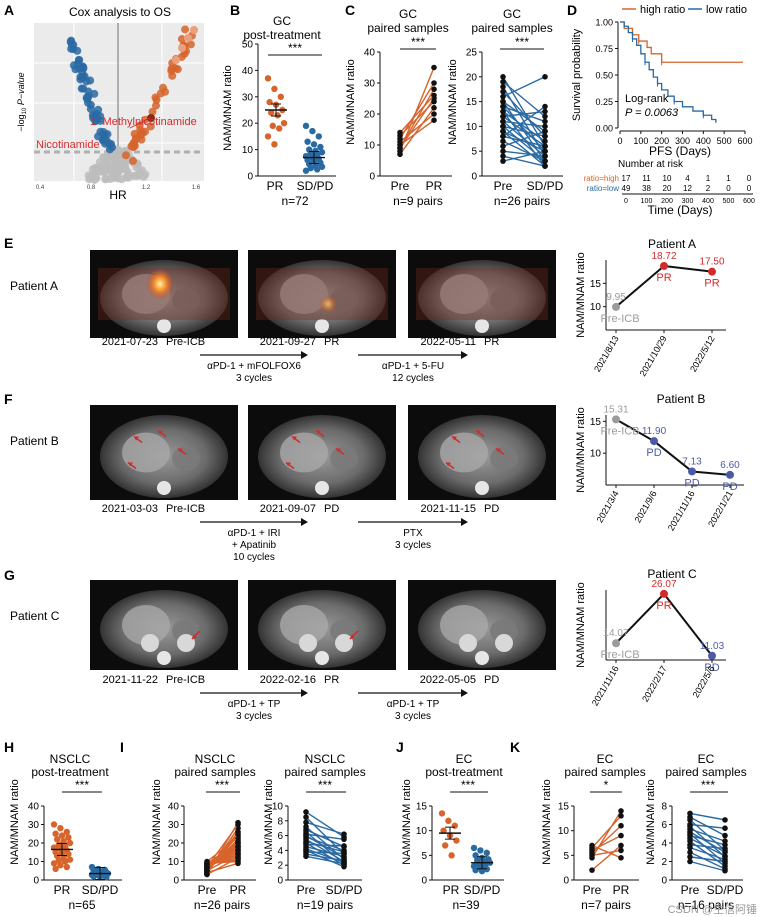  Describe the element at coordinates (235, 10) in the screenshot. I see `panel-letter-b: B` at that location.